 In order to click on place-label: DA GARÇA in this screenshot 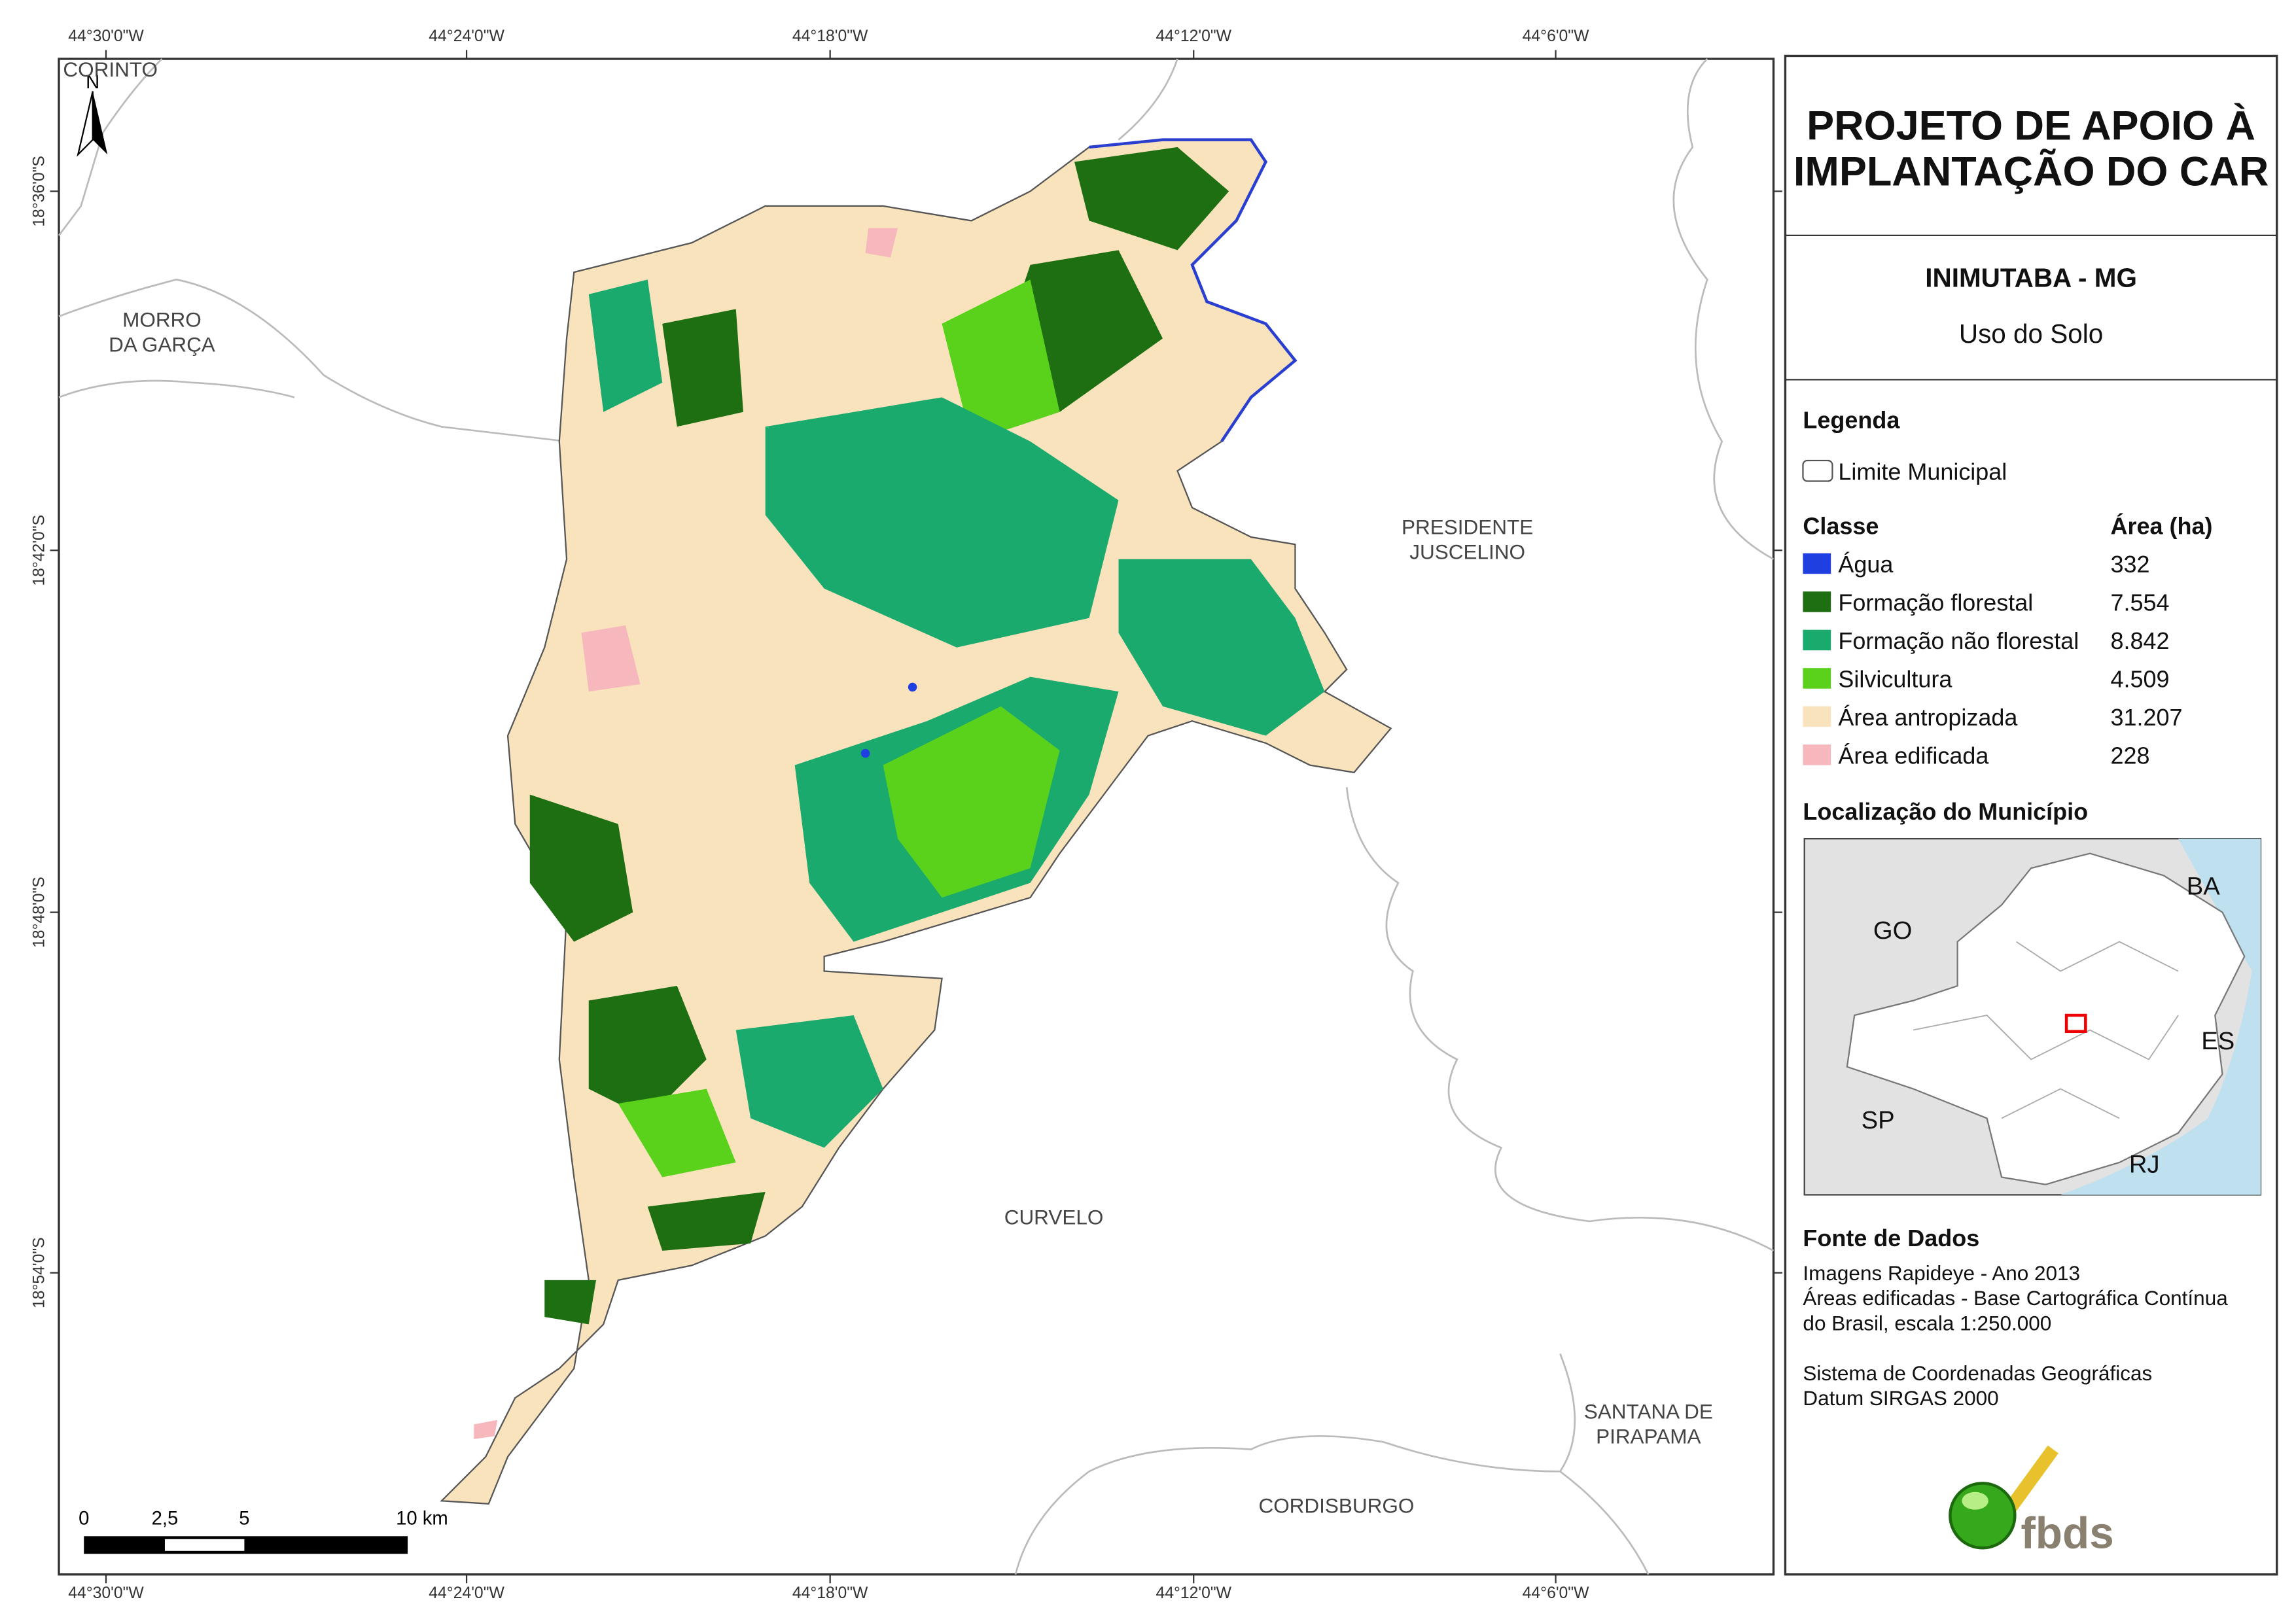, I will do `click(162, 345)`.